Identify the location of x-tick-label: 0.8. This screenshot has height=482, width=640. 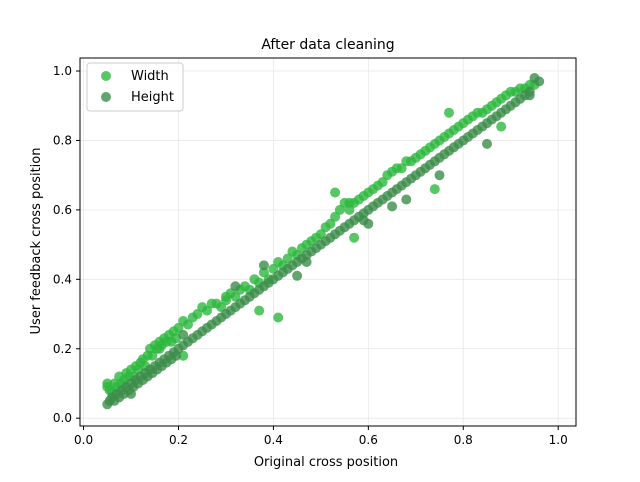
(463, 440).